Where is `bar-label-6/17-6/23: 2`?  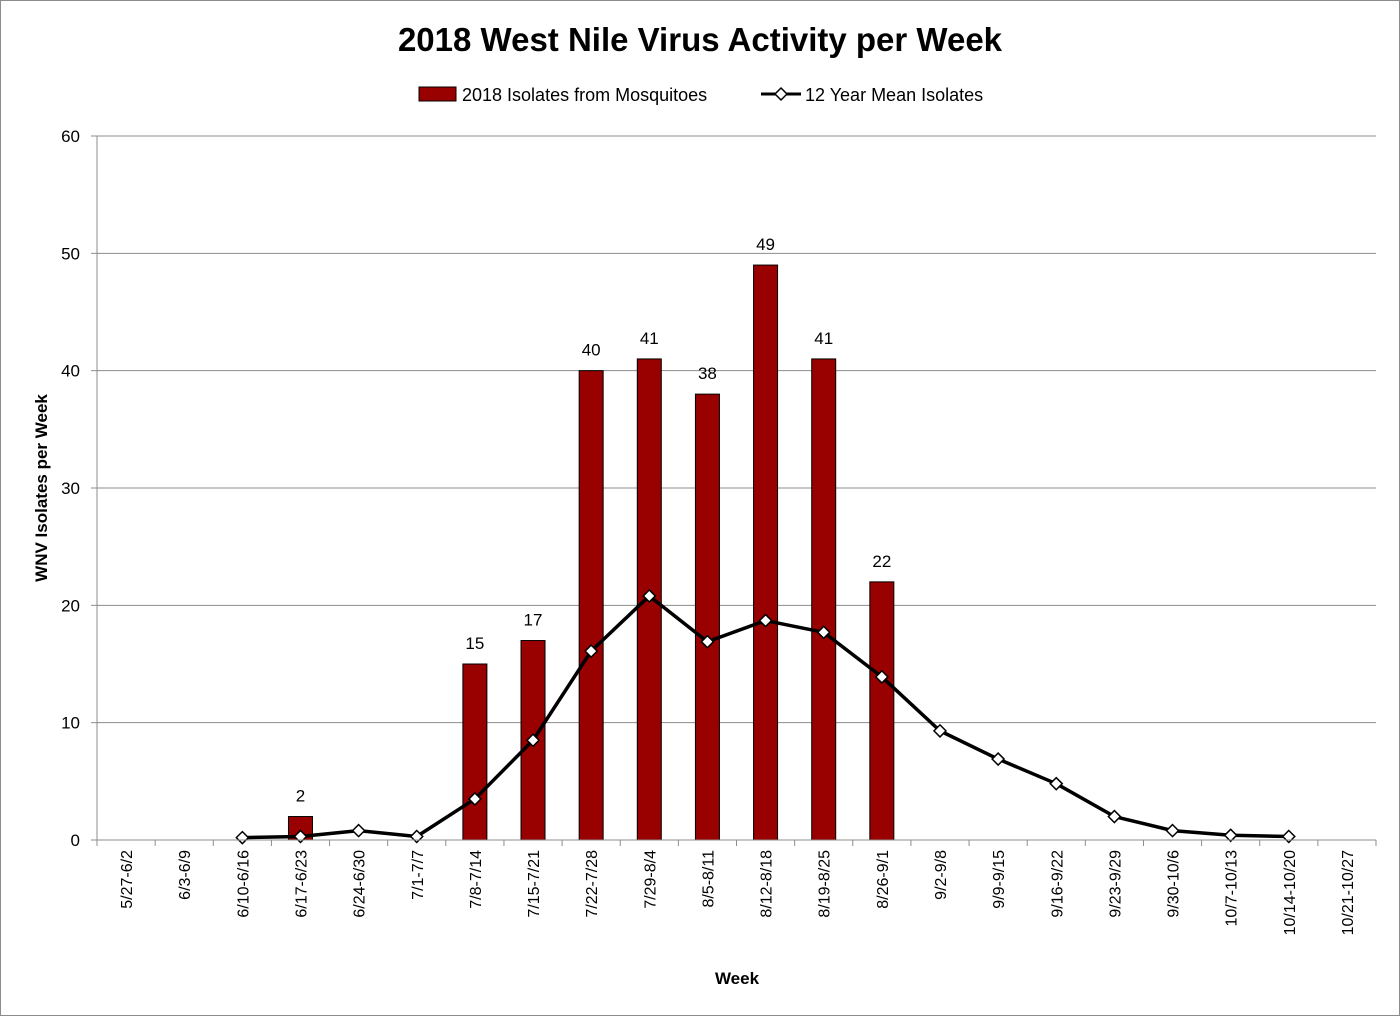 bar-label-6/17-6/23: 2 is located at coordinates (300, 796).